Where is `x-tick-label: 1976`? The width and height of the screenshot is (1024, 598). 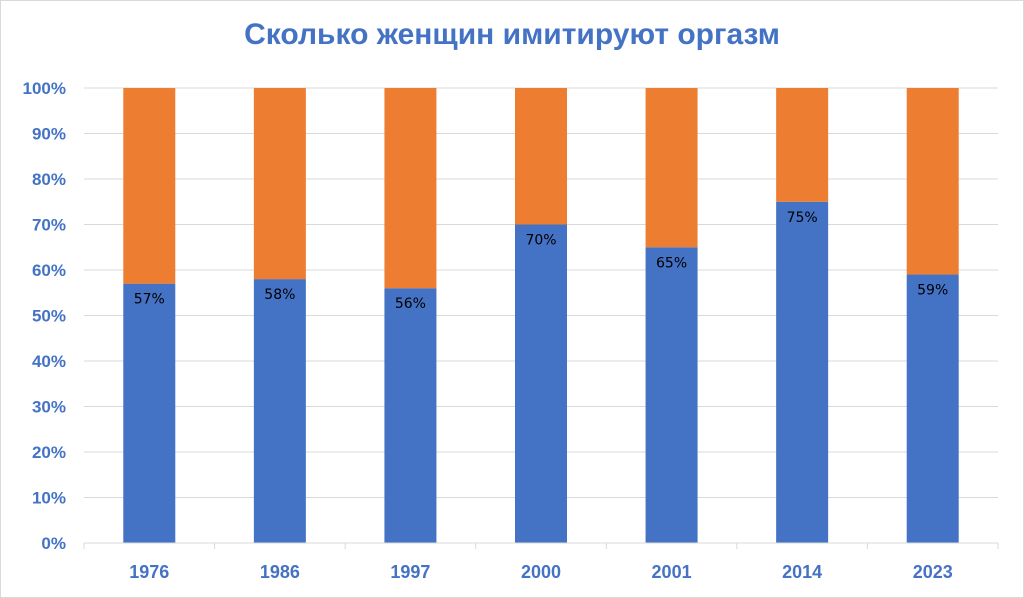
x-tick-label: 1976 is located at coordinates (149, 572).